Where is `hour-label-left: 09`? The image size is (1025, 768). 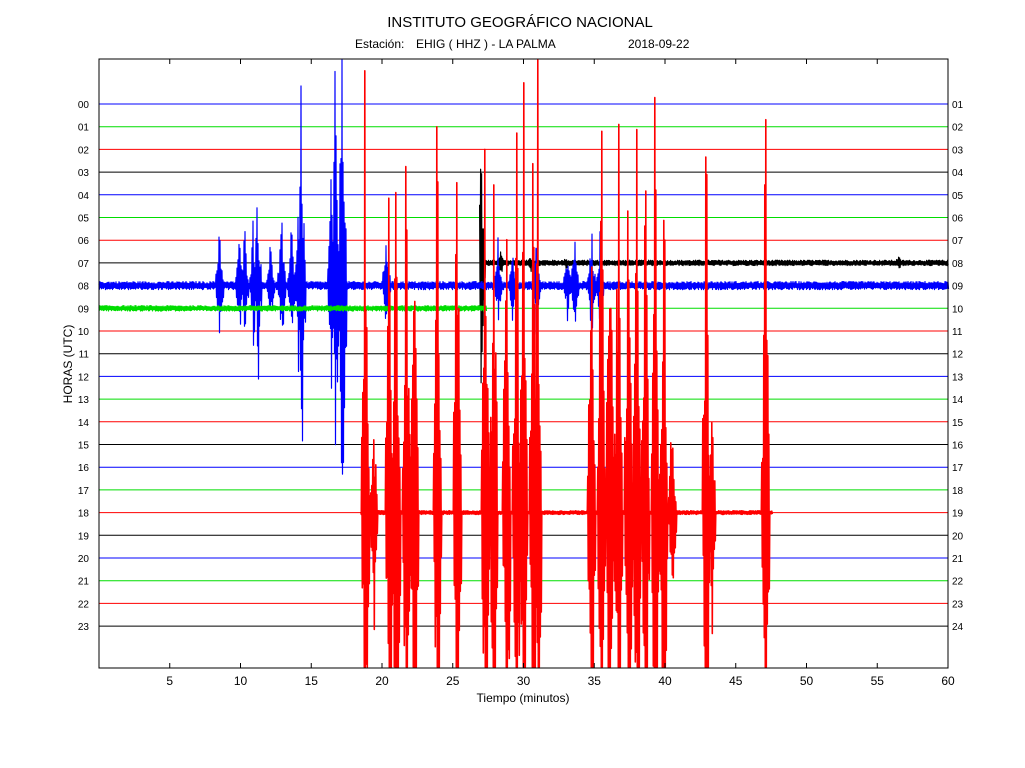
hour-label-left: 09 is located at coordinates (84, 309).